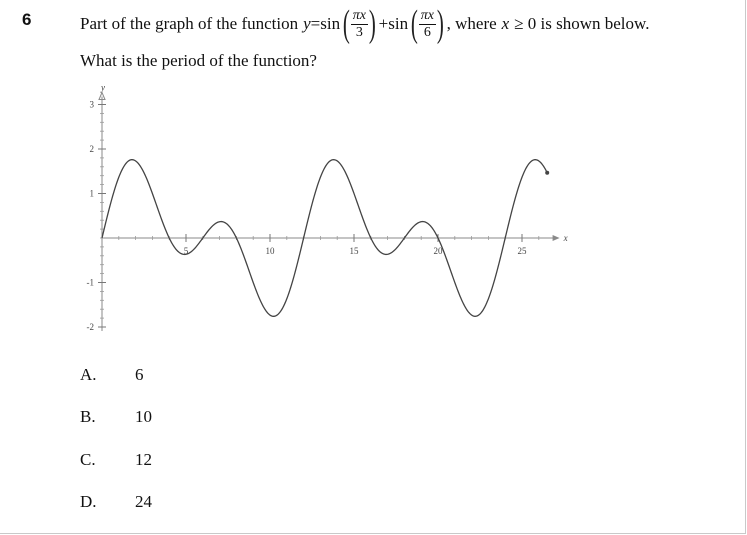 Image resolution: width=747 pixels, height=535 pixels. What do you see at coordinates (330, 23) in the screenshot?
I see `sin-1: sin` at bounding box center [330, 23].